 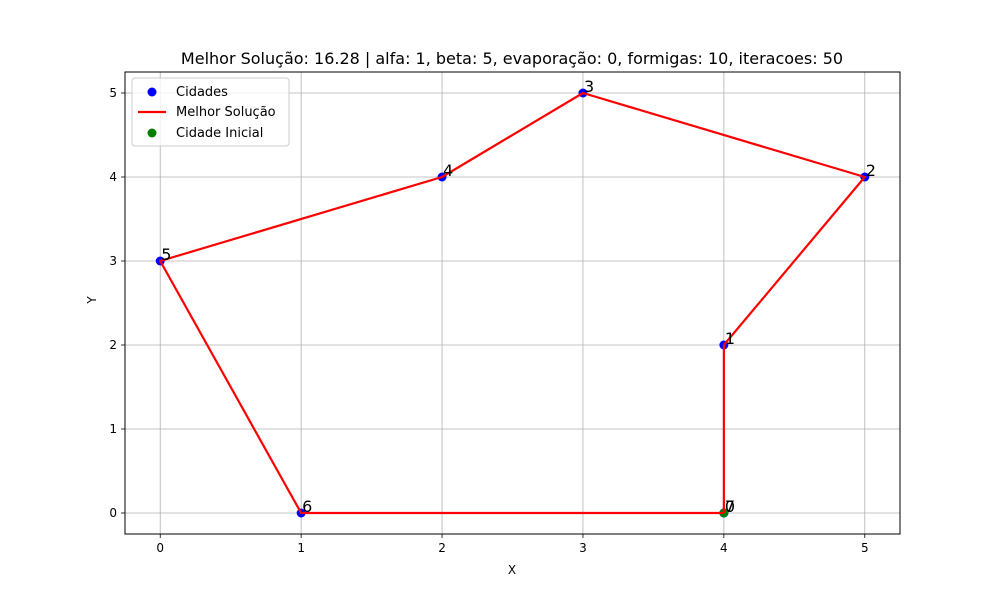 What do you see at coordinates (202, 92) in the screenshot?
I see `legend-label: Cidades` at bounding box center [202, 92].